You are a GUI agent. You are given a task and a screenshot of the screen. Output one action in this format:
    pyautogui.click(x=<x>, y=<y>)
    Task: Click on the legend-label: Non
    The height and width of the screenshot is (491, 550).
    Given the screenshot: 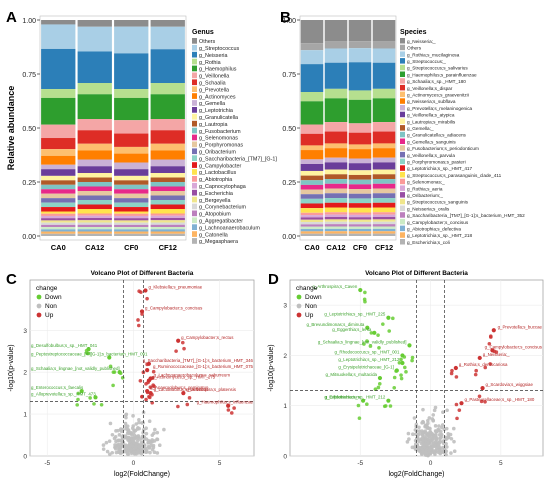 What is the action you would take?
    pyautogui.click(x=311, y=306)
    